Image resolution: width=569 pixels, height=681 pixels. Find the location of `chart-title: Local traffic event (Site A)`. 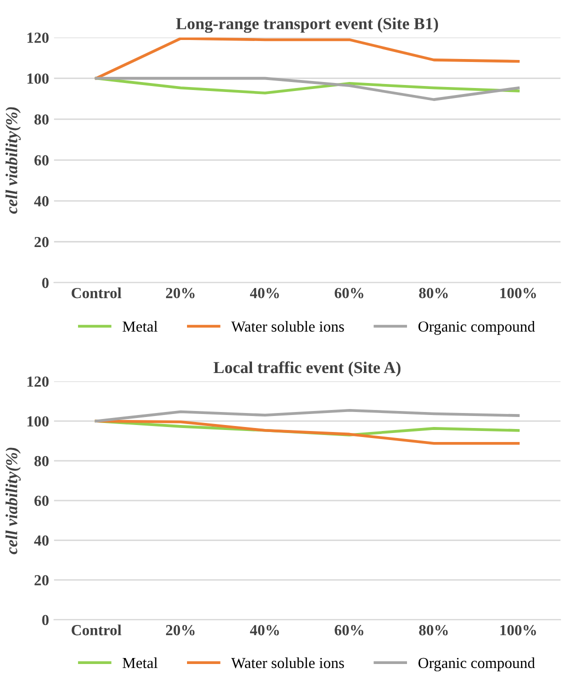

chart-title: Local traffic event (Site A) is located at coordinates (307, 369).